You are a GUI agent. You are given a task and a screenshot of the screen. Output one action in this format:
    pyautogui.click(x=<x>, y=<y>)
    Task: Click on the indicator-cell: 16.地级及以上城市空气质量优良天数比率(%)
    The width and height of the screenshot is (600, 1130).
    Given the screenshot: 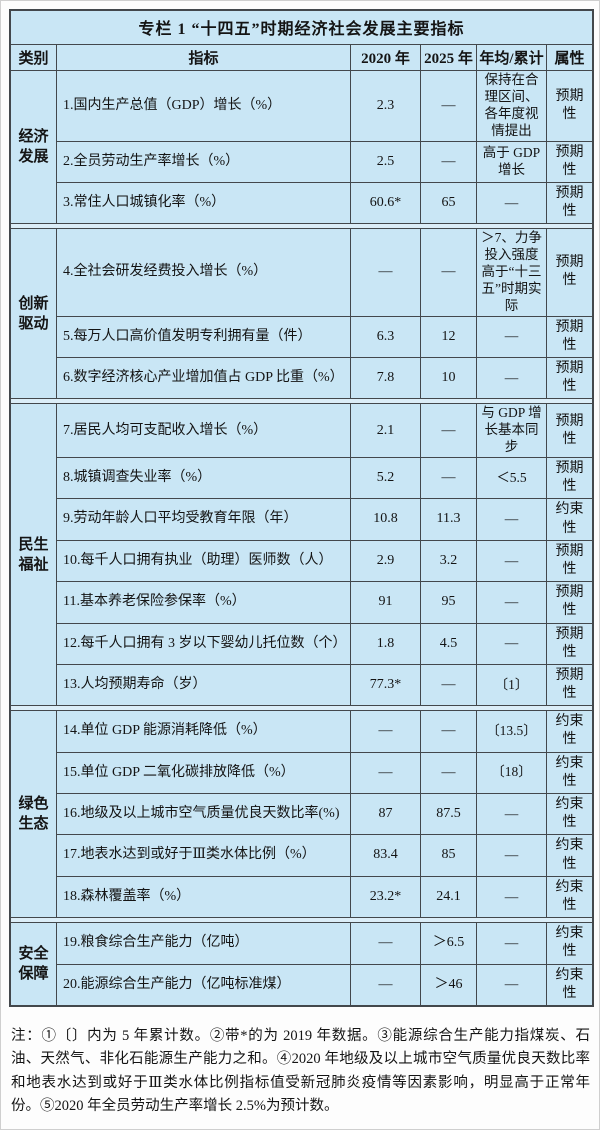 What is the action you would take?
    pyautogui.click(x=203, y=814)
    